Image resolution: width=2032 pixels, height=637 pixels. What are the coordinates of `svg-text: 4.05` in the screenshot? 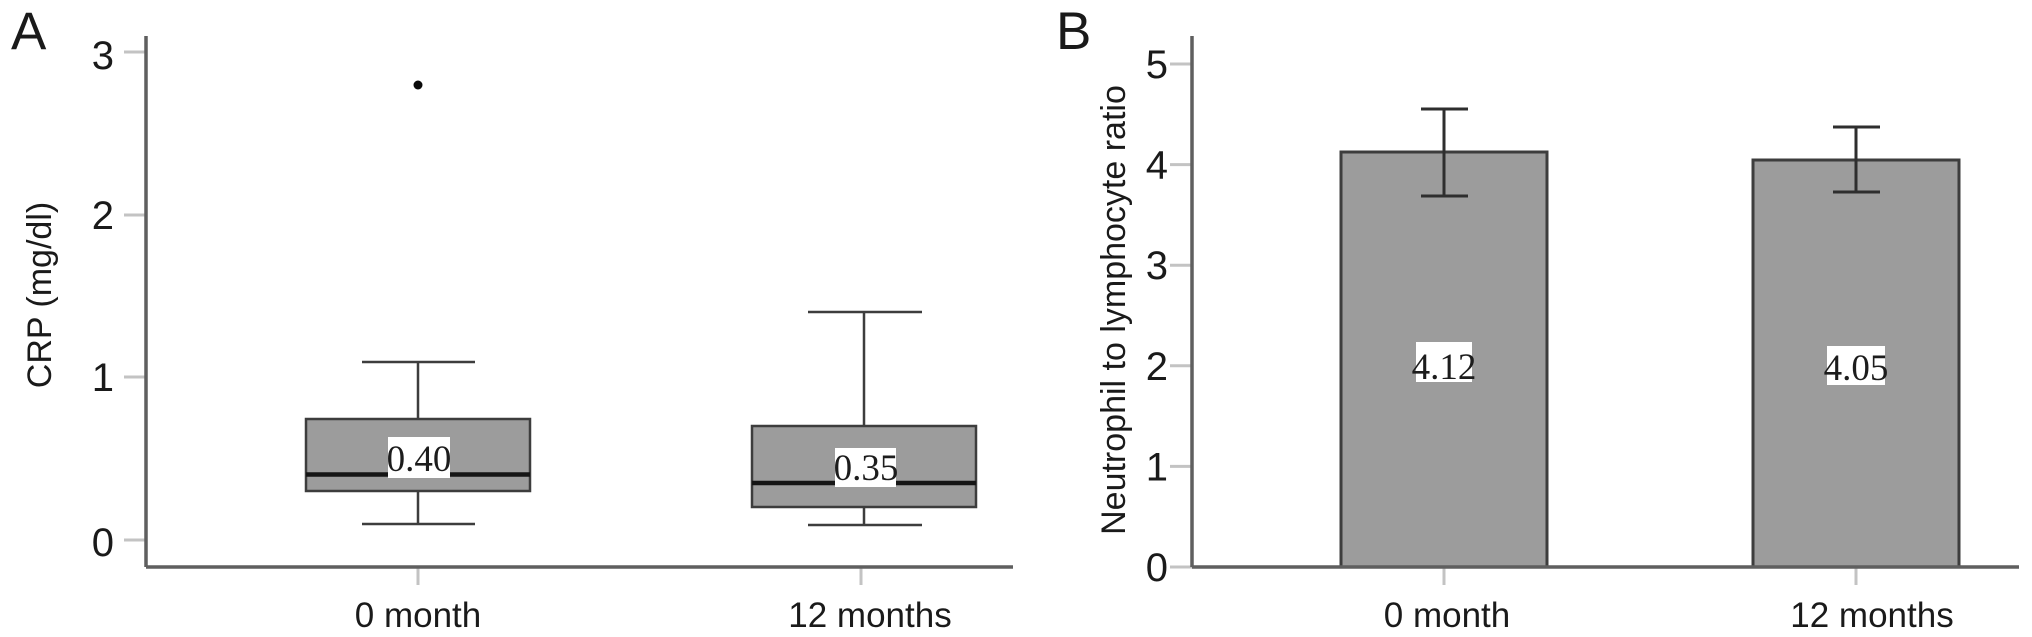 It's located at (1856, 368).